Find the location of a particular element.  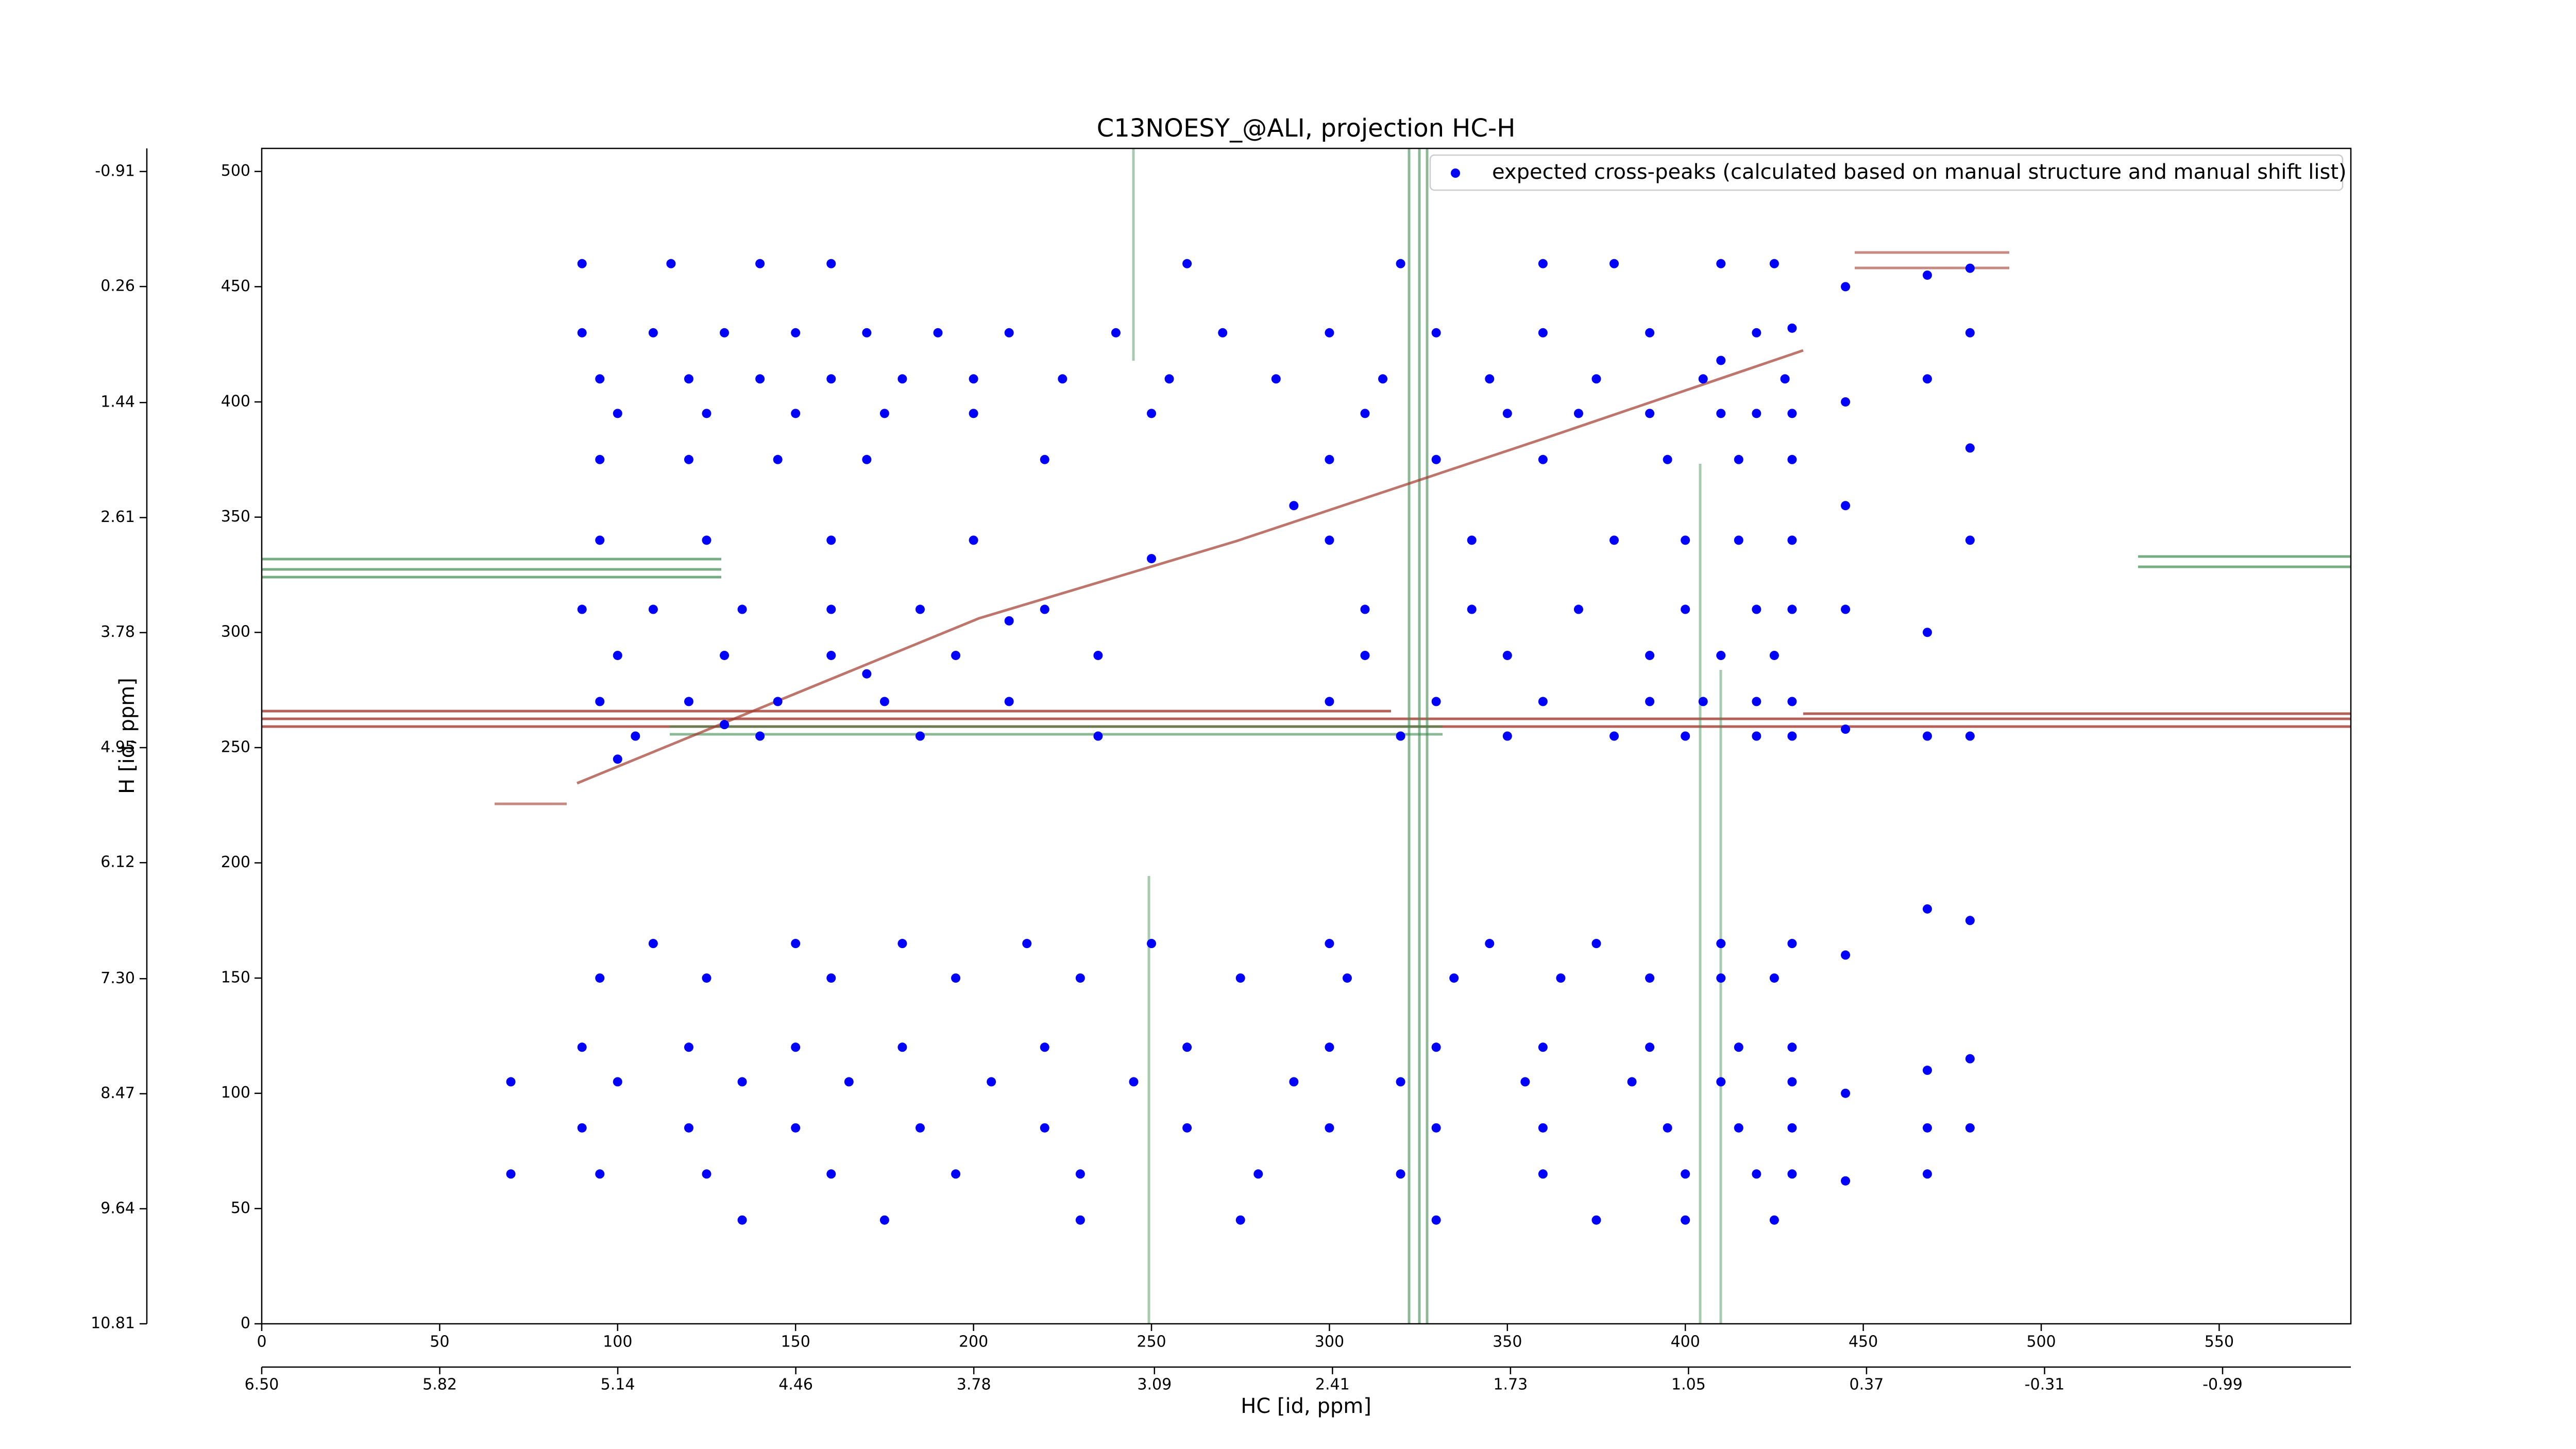

x2-tick-label: 2.41 is located at coordinates (1332, 1385).